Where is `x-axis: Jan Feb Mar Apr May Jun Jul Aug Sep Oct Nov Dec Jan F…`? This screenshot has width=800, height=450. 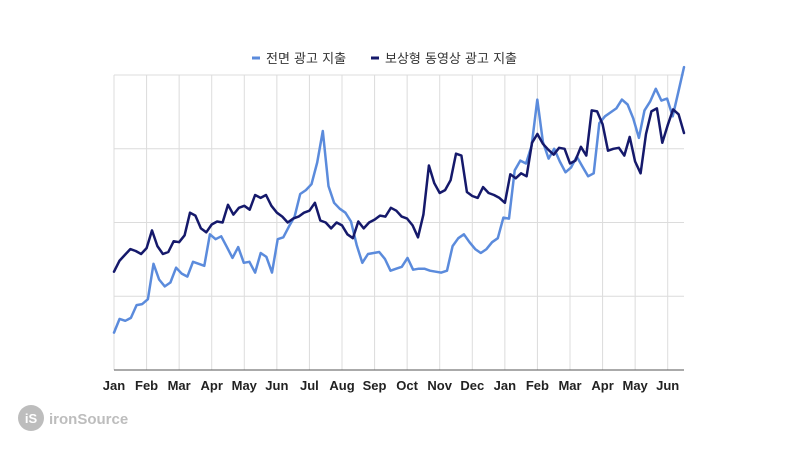
x-axis: Jan Feb Mar Apr May Jun Jul Aug Sep Oct Nov Dec Jan F… is located at coordinates (391, 385).